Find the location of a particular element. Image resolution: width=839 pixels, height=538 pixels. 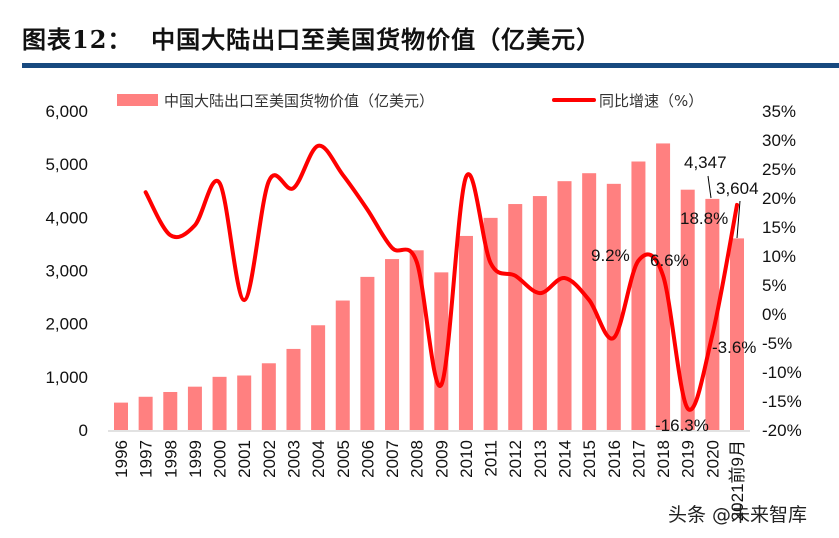

bar-2007 is located at coordinates (392, 344).